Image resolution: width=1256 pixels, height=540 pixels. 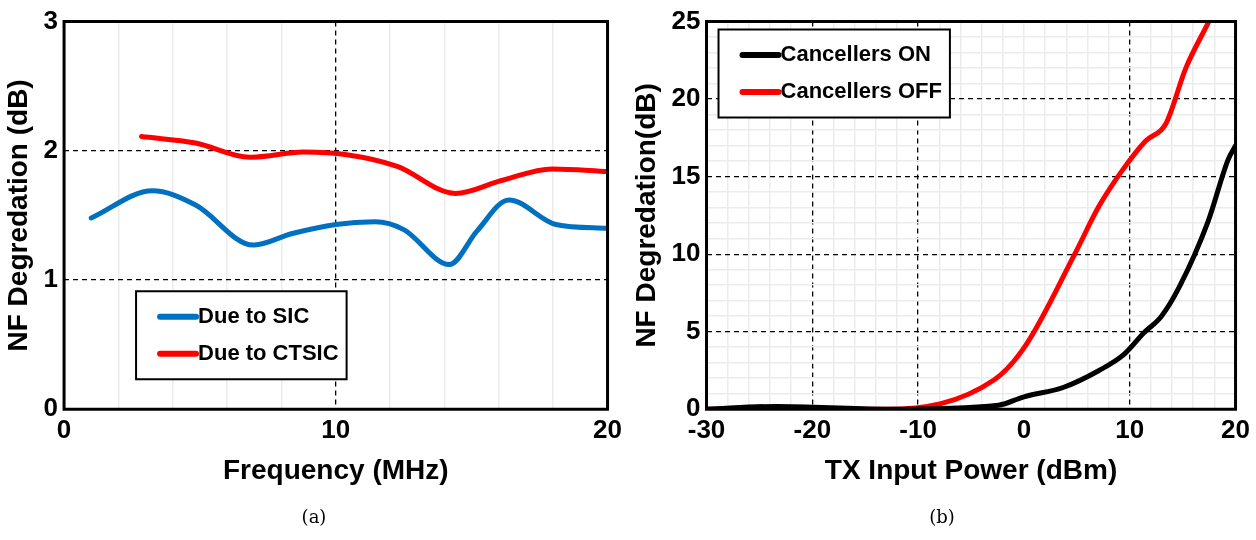 What do you see at coordinates (336, 469) in the screenshot?
I see `x-axis-title: Frequency (MHz)` at bounding box center [336, 469].